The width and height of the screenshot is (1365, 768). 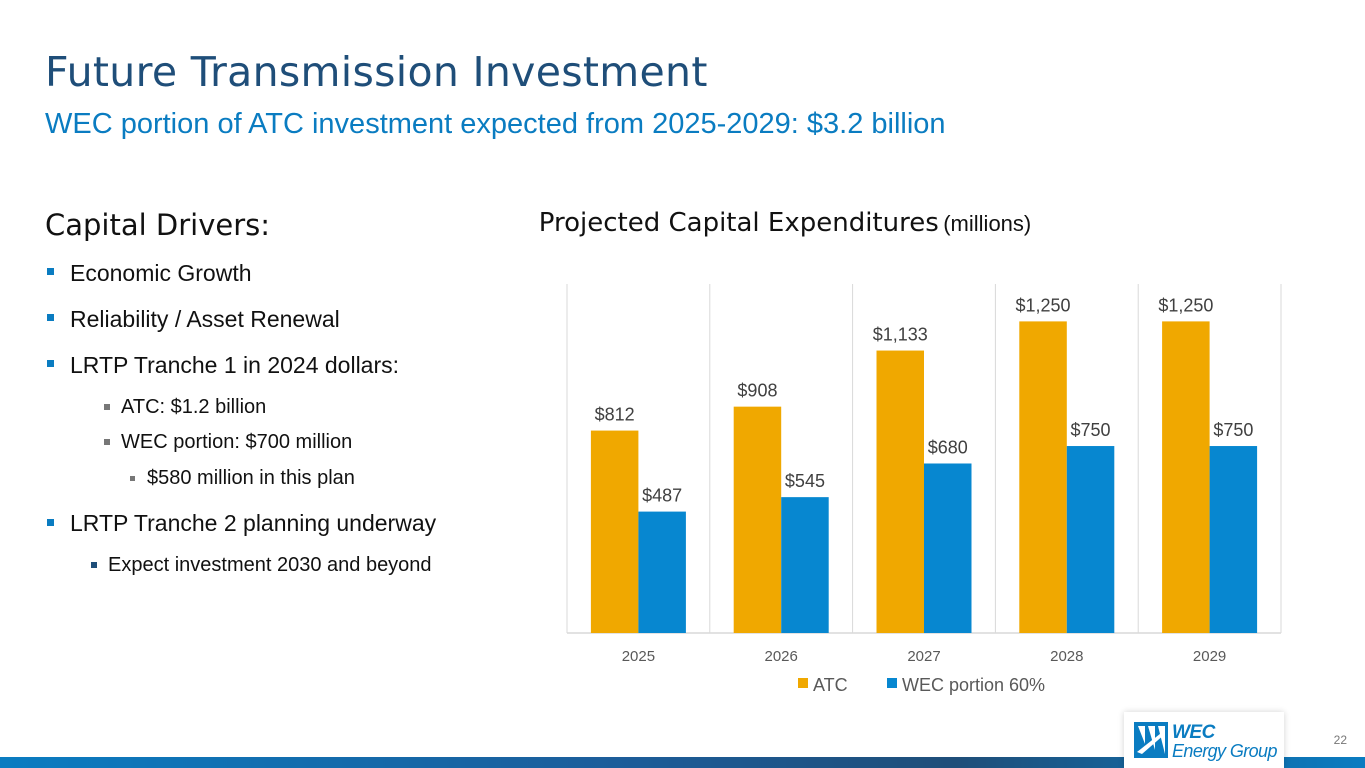 I want to click on driver-in-plan: $580 million in this plan, so click(x=251, y=478).